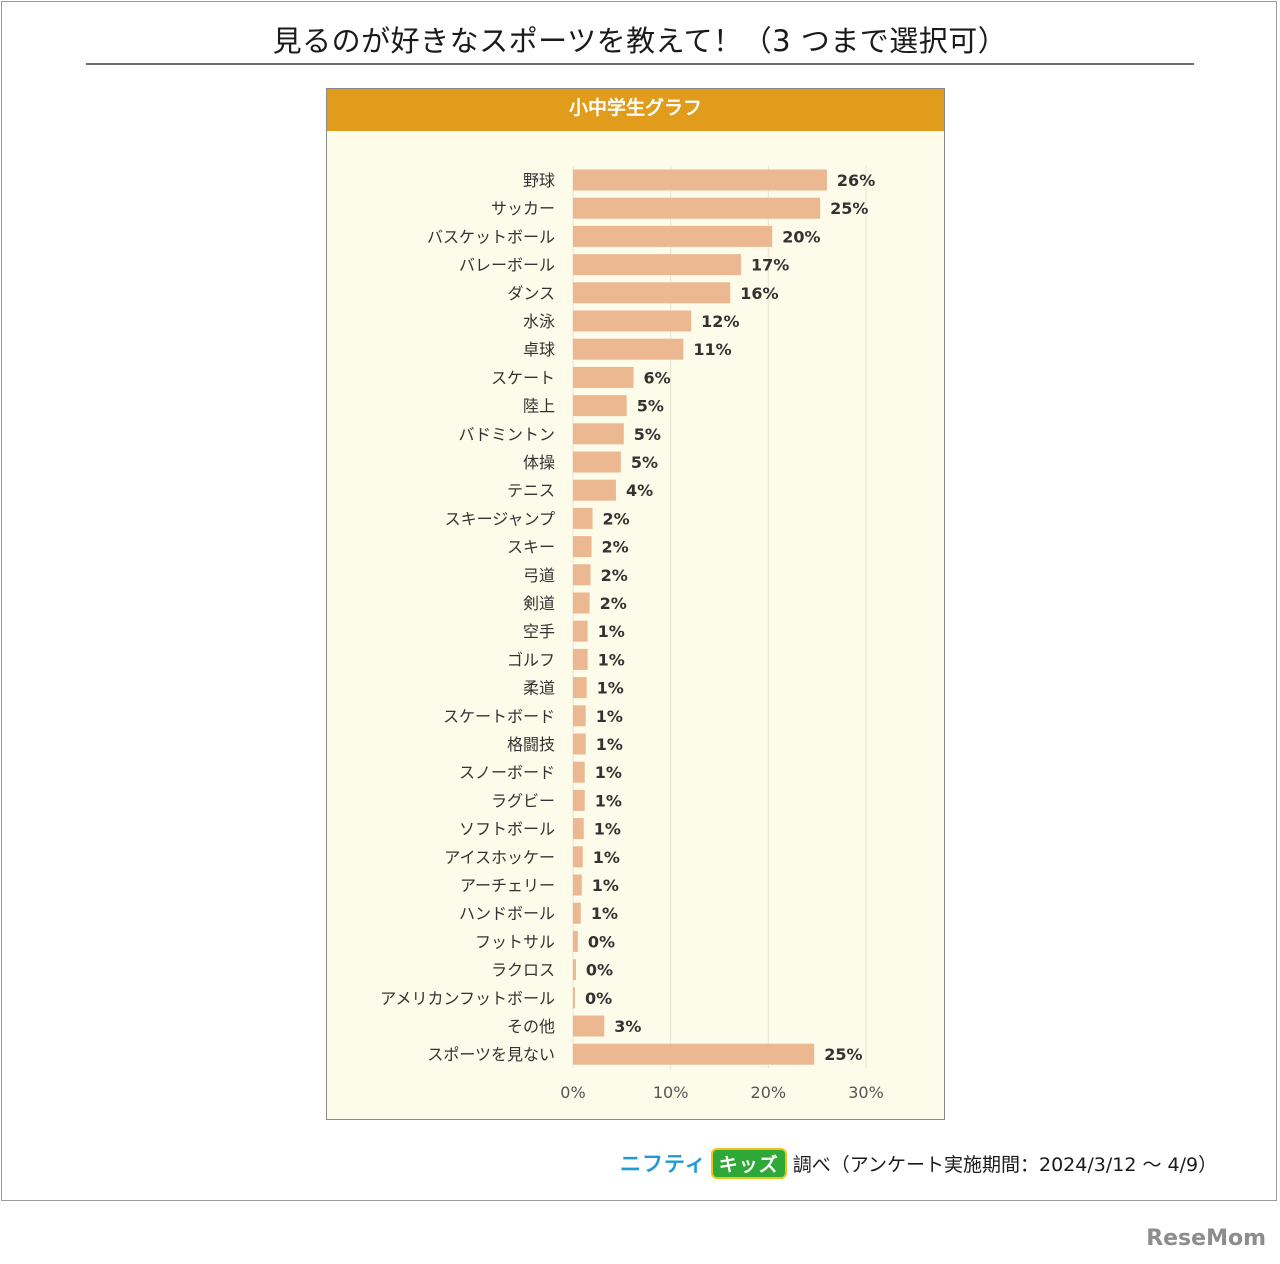 The width and height of the screenshot is (1280, 1264). Describe the element at coordinates (539, 631) in the screenshot. I see `category-label: 空手` at that location.